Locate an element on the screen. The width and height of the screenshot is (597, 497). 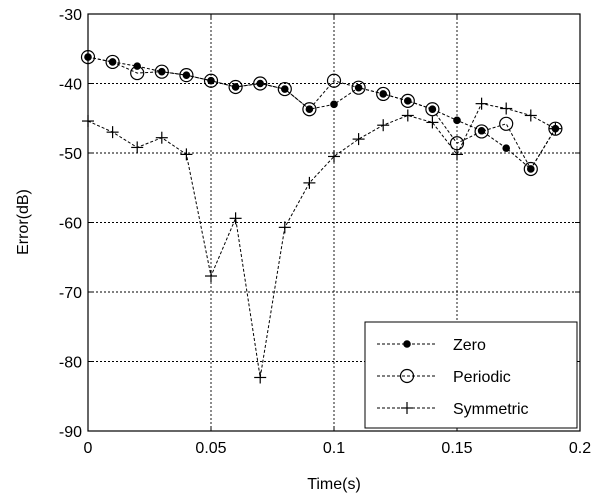
x-axis-label: Time(s) is located at coordinates (334, 484).